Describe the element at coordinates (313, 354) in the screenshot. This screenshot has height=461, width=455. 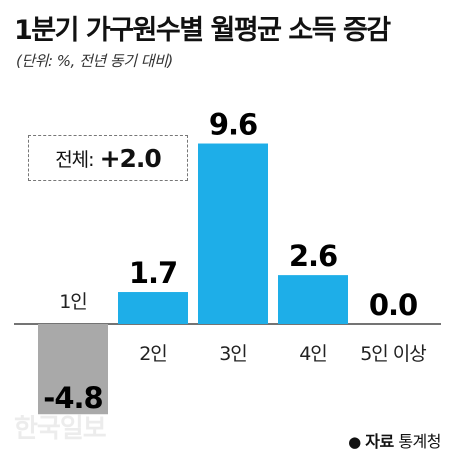
I see `category-label: 4인` at that location.